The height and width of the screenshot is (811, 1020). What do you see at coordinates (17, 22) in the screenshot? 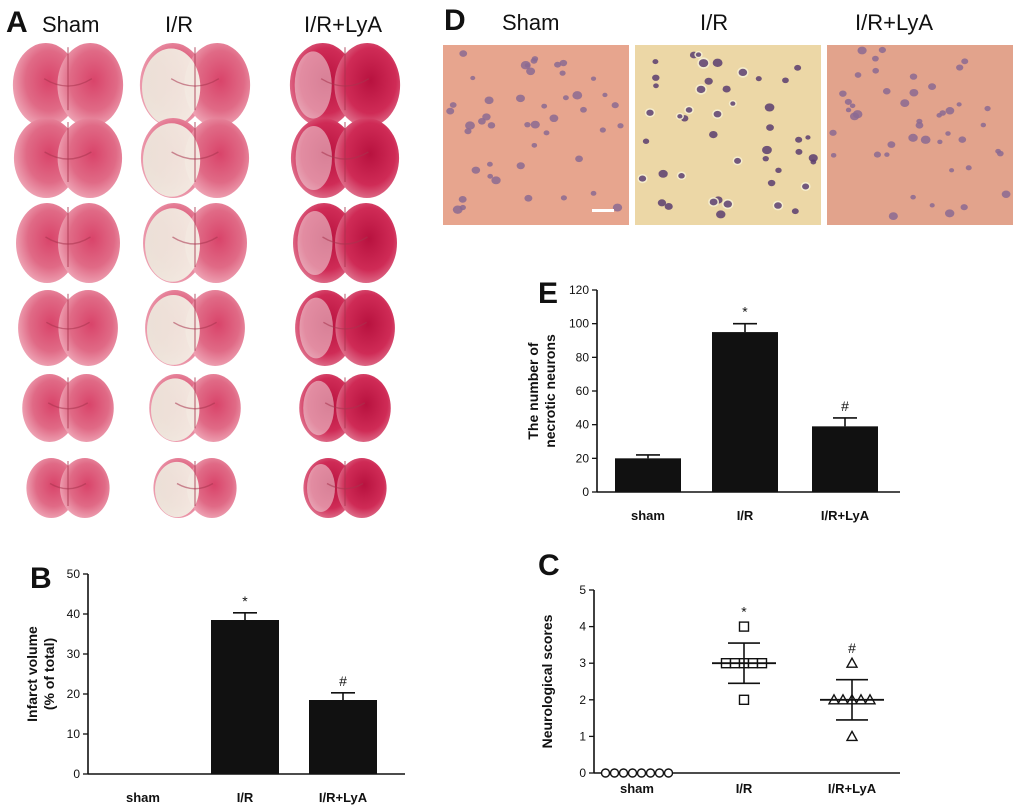
I see `panel-letter-a: A` at bounding box center [17, 22].